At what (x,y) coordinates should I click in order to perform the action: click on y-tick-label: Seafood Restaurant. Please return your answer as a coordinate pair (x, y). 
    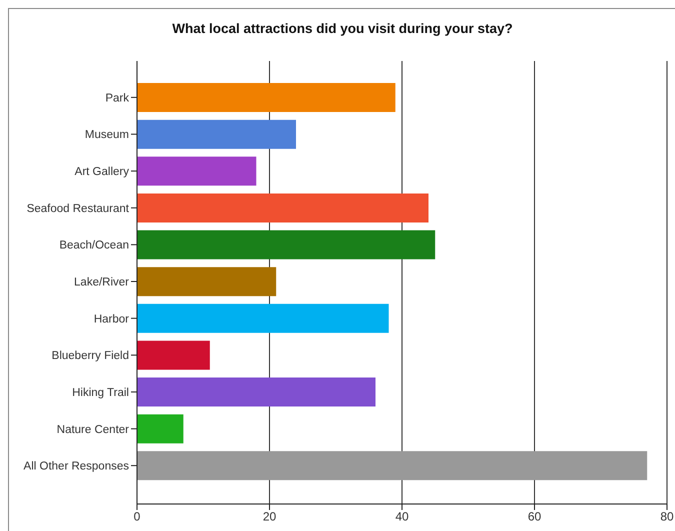
    Looking at the image, I should click on (78, 208).